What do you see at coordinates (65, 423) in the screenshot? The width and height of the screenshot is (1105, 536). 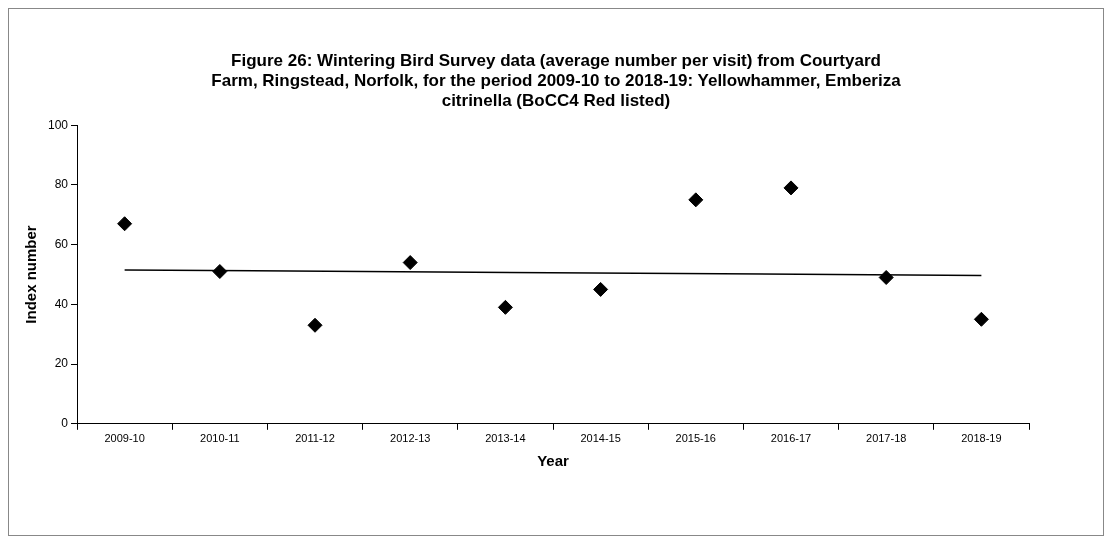 I see `y-tick-label: 0` at bounding box center [65, 423].